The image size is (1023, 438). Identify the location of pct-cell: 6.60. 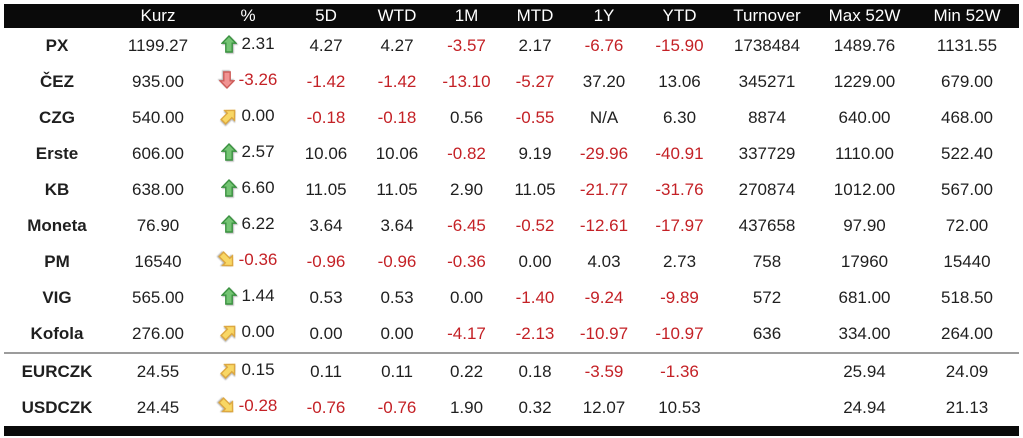
(248, 190).